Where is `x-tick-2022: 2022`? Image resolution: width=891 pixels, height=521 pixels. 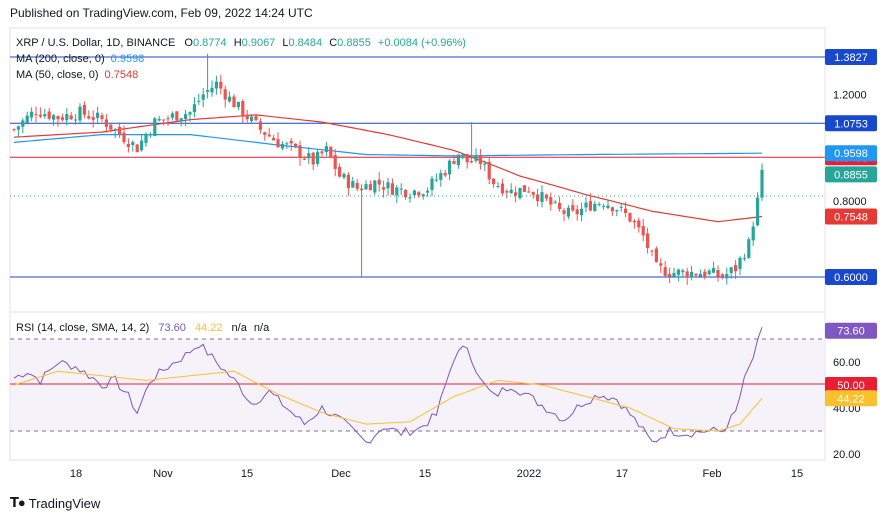 x-tick-2022: 2022 is located at coordinates (529, 474).